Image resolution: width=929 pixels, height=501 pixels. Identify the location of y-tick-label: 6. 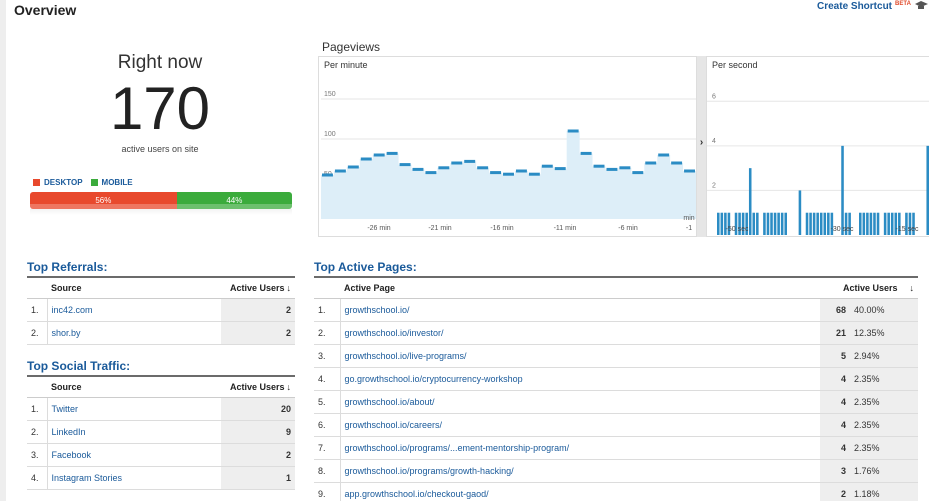
(714, 96).